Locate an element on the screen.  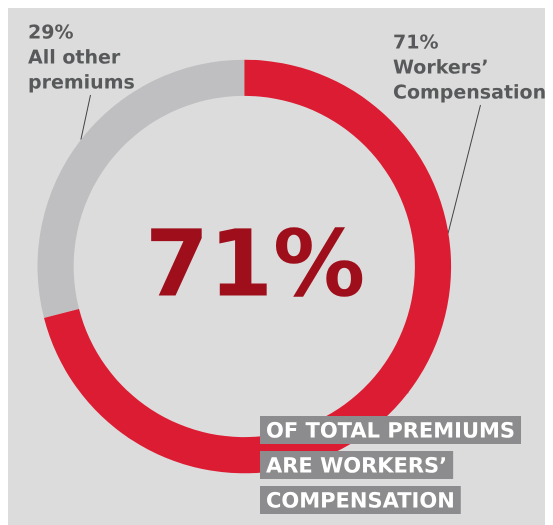
text: OF TOTAL PREMIUMS ARE WORKERS’ COMPENSATION is located at coordinates (391, 465).